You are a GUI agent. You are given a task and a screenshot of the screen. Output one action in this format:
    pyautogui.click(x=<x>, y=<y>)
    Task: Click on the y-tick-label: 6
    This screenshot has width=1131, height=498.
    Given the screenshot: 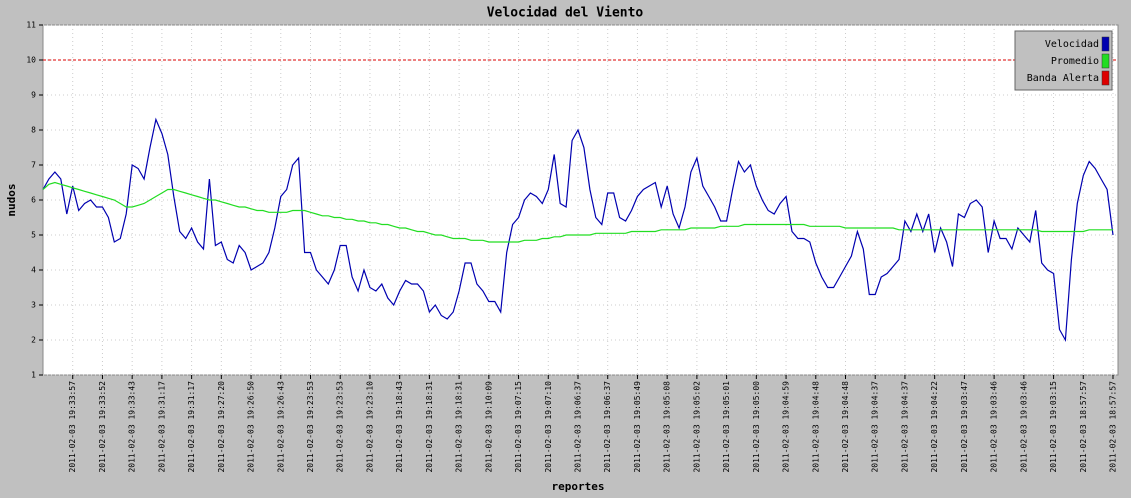 What is the action you would take?
    pyautogui.click(x=33, y=200)
    